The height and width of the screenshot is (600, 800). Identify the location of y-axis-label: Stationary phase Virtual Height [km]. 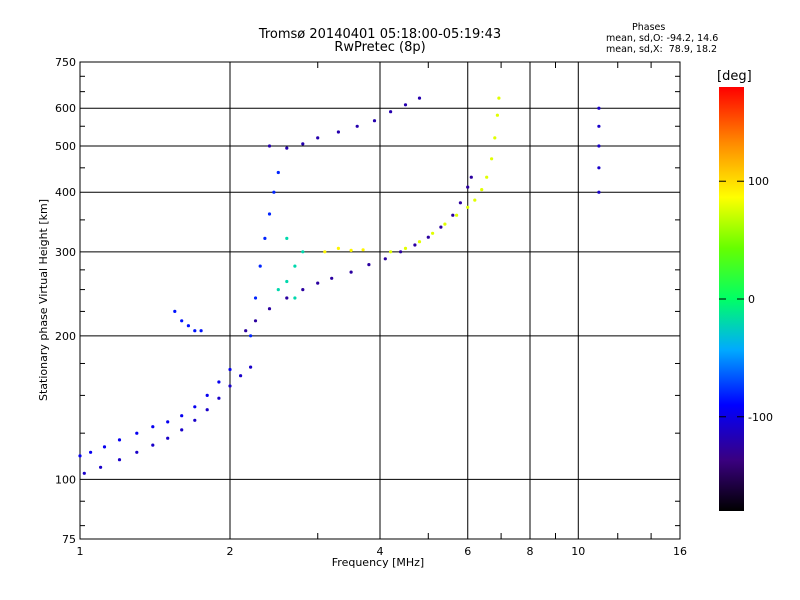
(43, 300).